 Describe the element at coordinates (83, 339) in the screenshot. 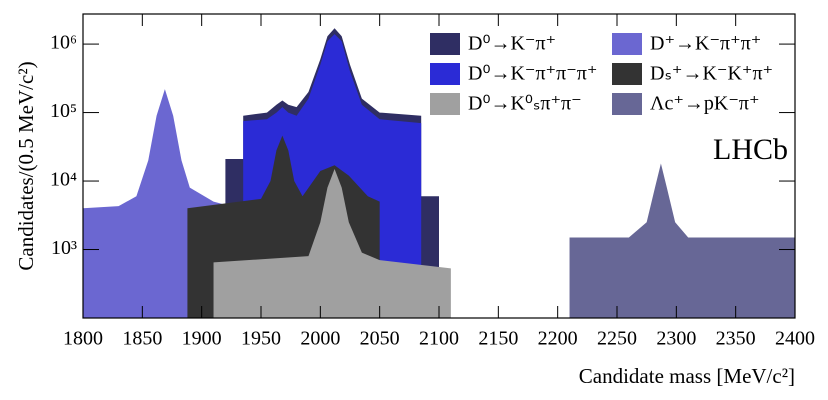

I see `x-tick-label: 1800` at that location.